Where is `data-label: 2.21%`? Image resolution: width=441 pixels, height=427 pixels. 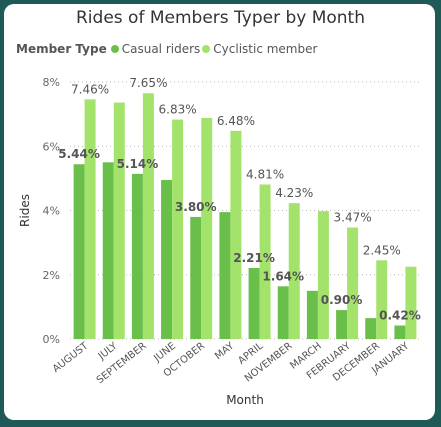
data-label: 2.21% is located at coordinates (254, 258).